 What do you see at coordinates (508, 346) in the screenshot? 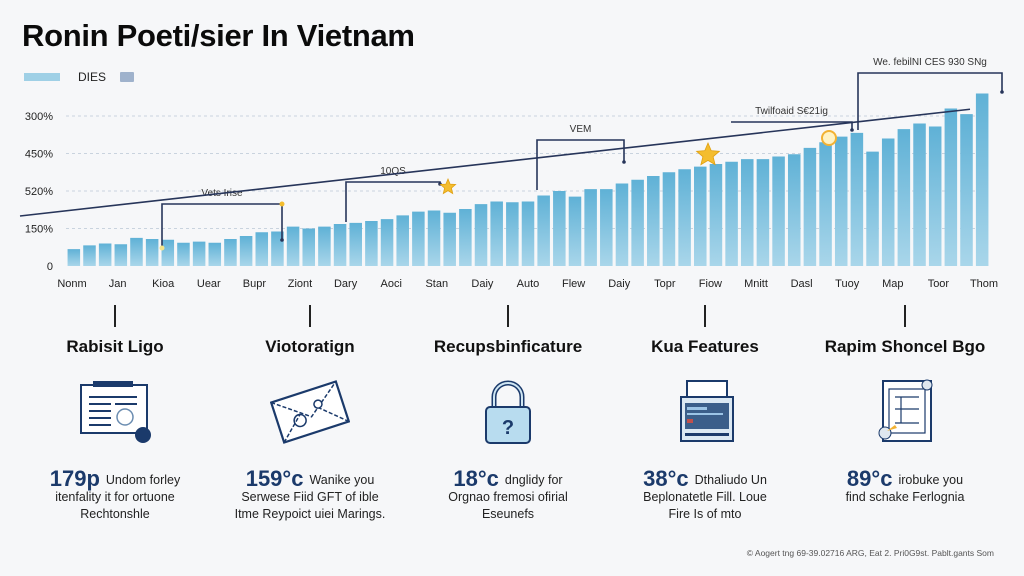
I see `feature-title: Recupsbinficature` at bounding box center [508, 346].